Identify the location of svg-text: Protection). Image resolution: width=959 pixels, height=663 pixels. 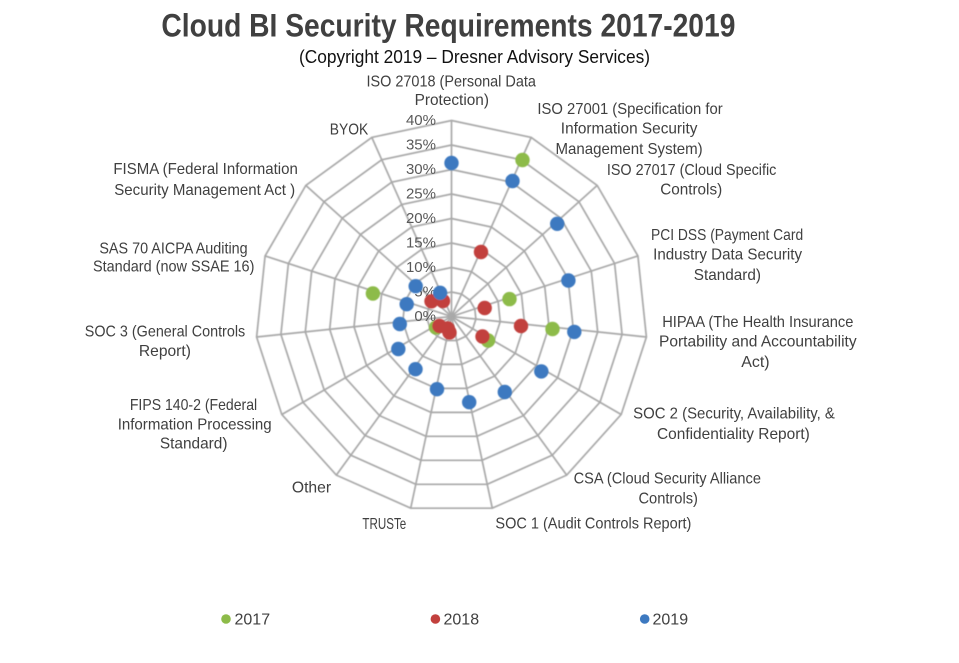
(452, 100).